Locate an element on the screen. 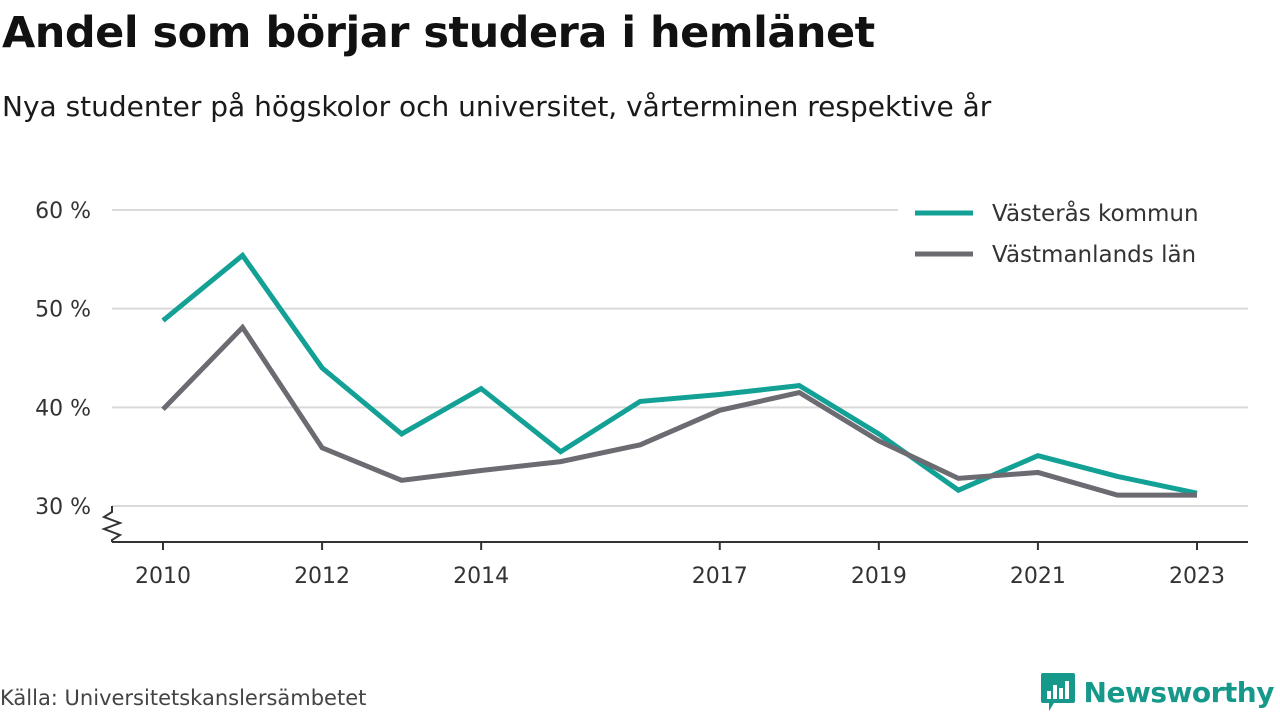 The height and width of the screenshot is (720, 1280). legend: Västerås kommun Västmanlands län is located at coordinates (1073, 232).